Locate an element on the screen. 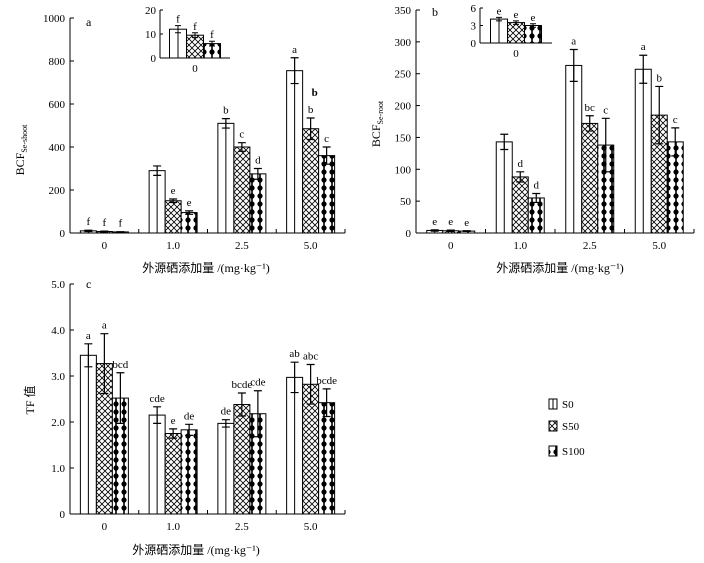 This screenshot has height=563, width=704. panel-a-inset-sig-letter-s0: f is located at coordinates (178, 20).